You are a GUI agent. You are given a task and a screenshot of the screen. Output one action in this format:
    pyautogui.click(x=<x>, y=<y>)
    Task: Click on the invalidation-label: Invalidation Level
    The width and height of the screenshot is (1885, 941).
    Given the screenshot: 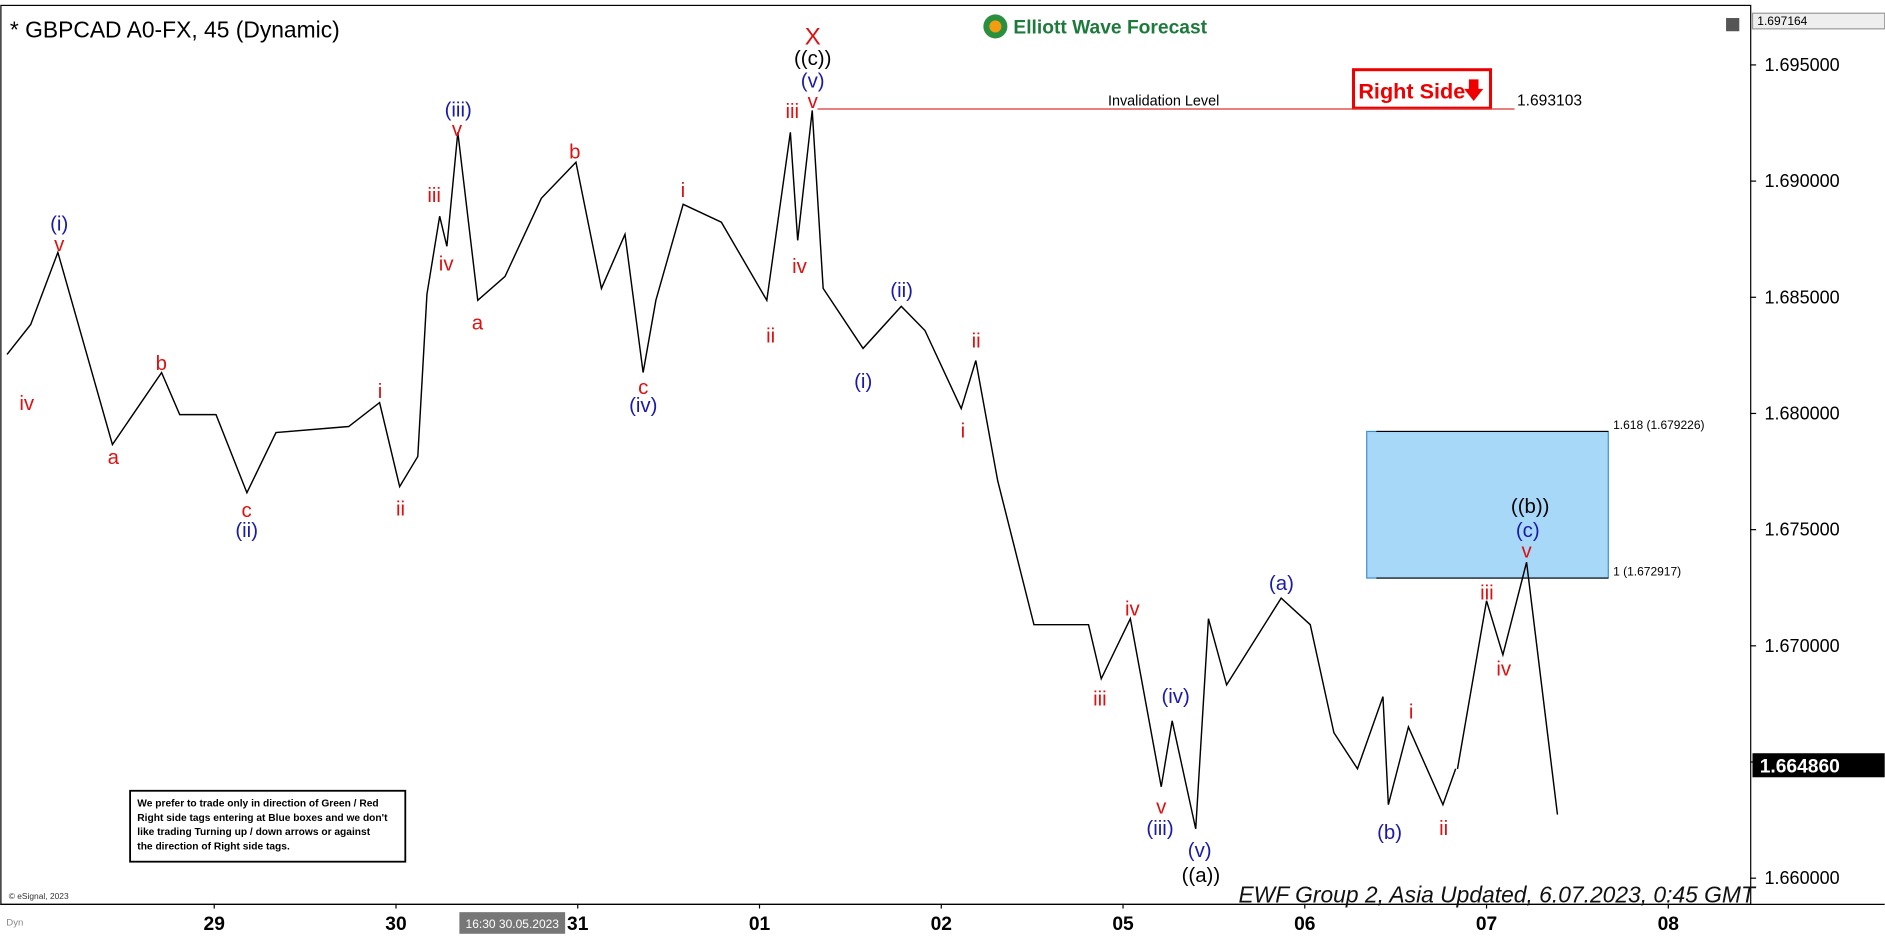 What is the action you would take?
    pyautogui.click(x=1163, y=101)
    